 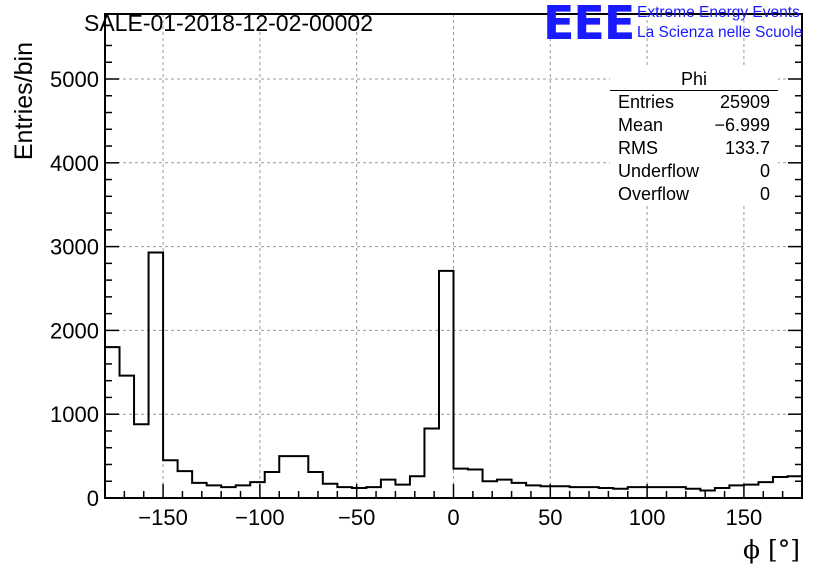 What do you see at coordinates (771, 549) in the screenshot?
I see `x-axis-label: ϕ [°]` at bounding box center [771, 549].